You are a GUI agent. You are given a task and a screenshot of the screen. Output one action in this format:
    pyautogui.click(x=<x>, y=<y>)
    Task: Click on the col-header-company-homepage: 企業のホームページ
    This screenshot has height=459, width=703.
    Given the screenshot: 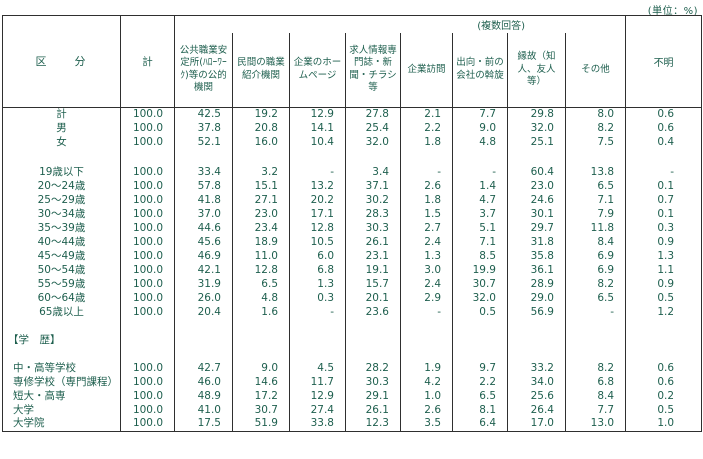 What is the action you would take?
    pyautogui.click(x=317, y=70)
    